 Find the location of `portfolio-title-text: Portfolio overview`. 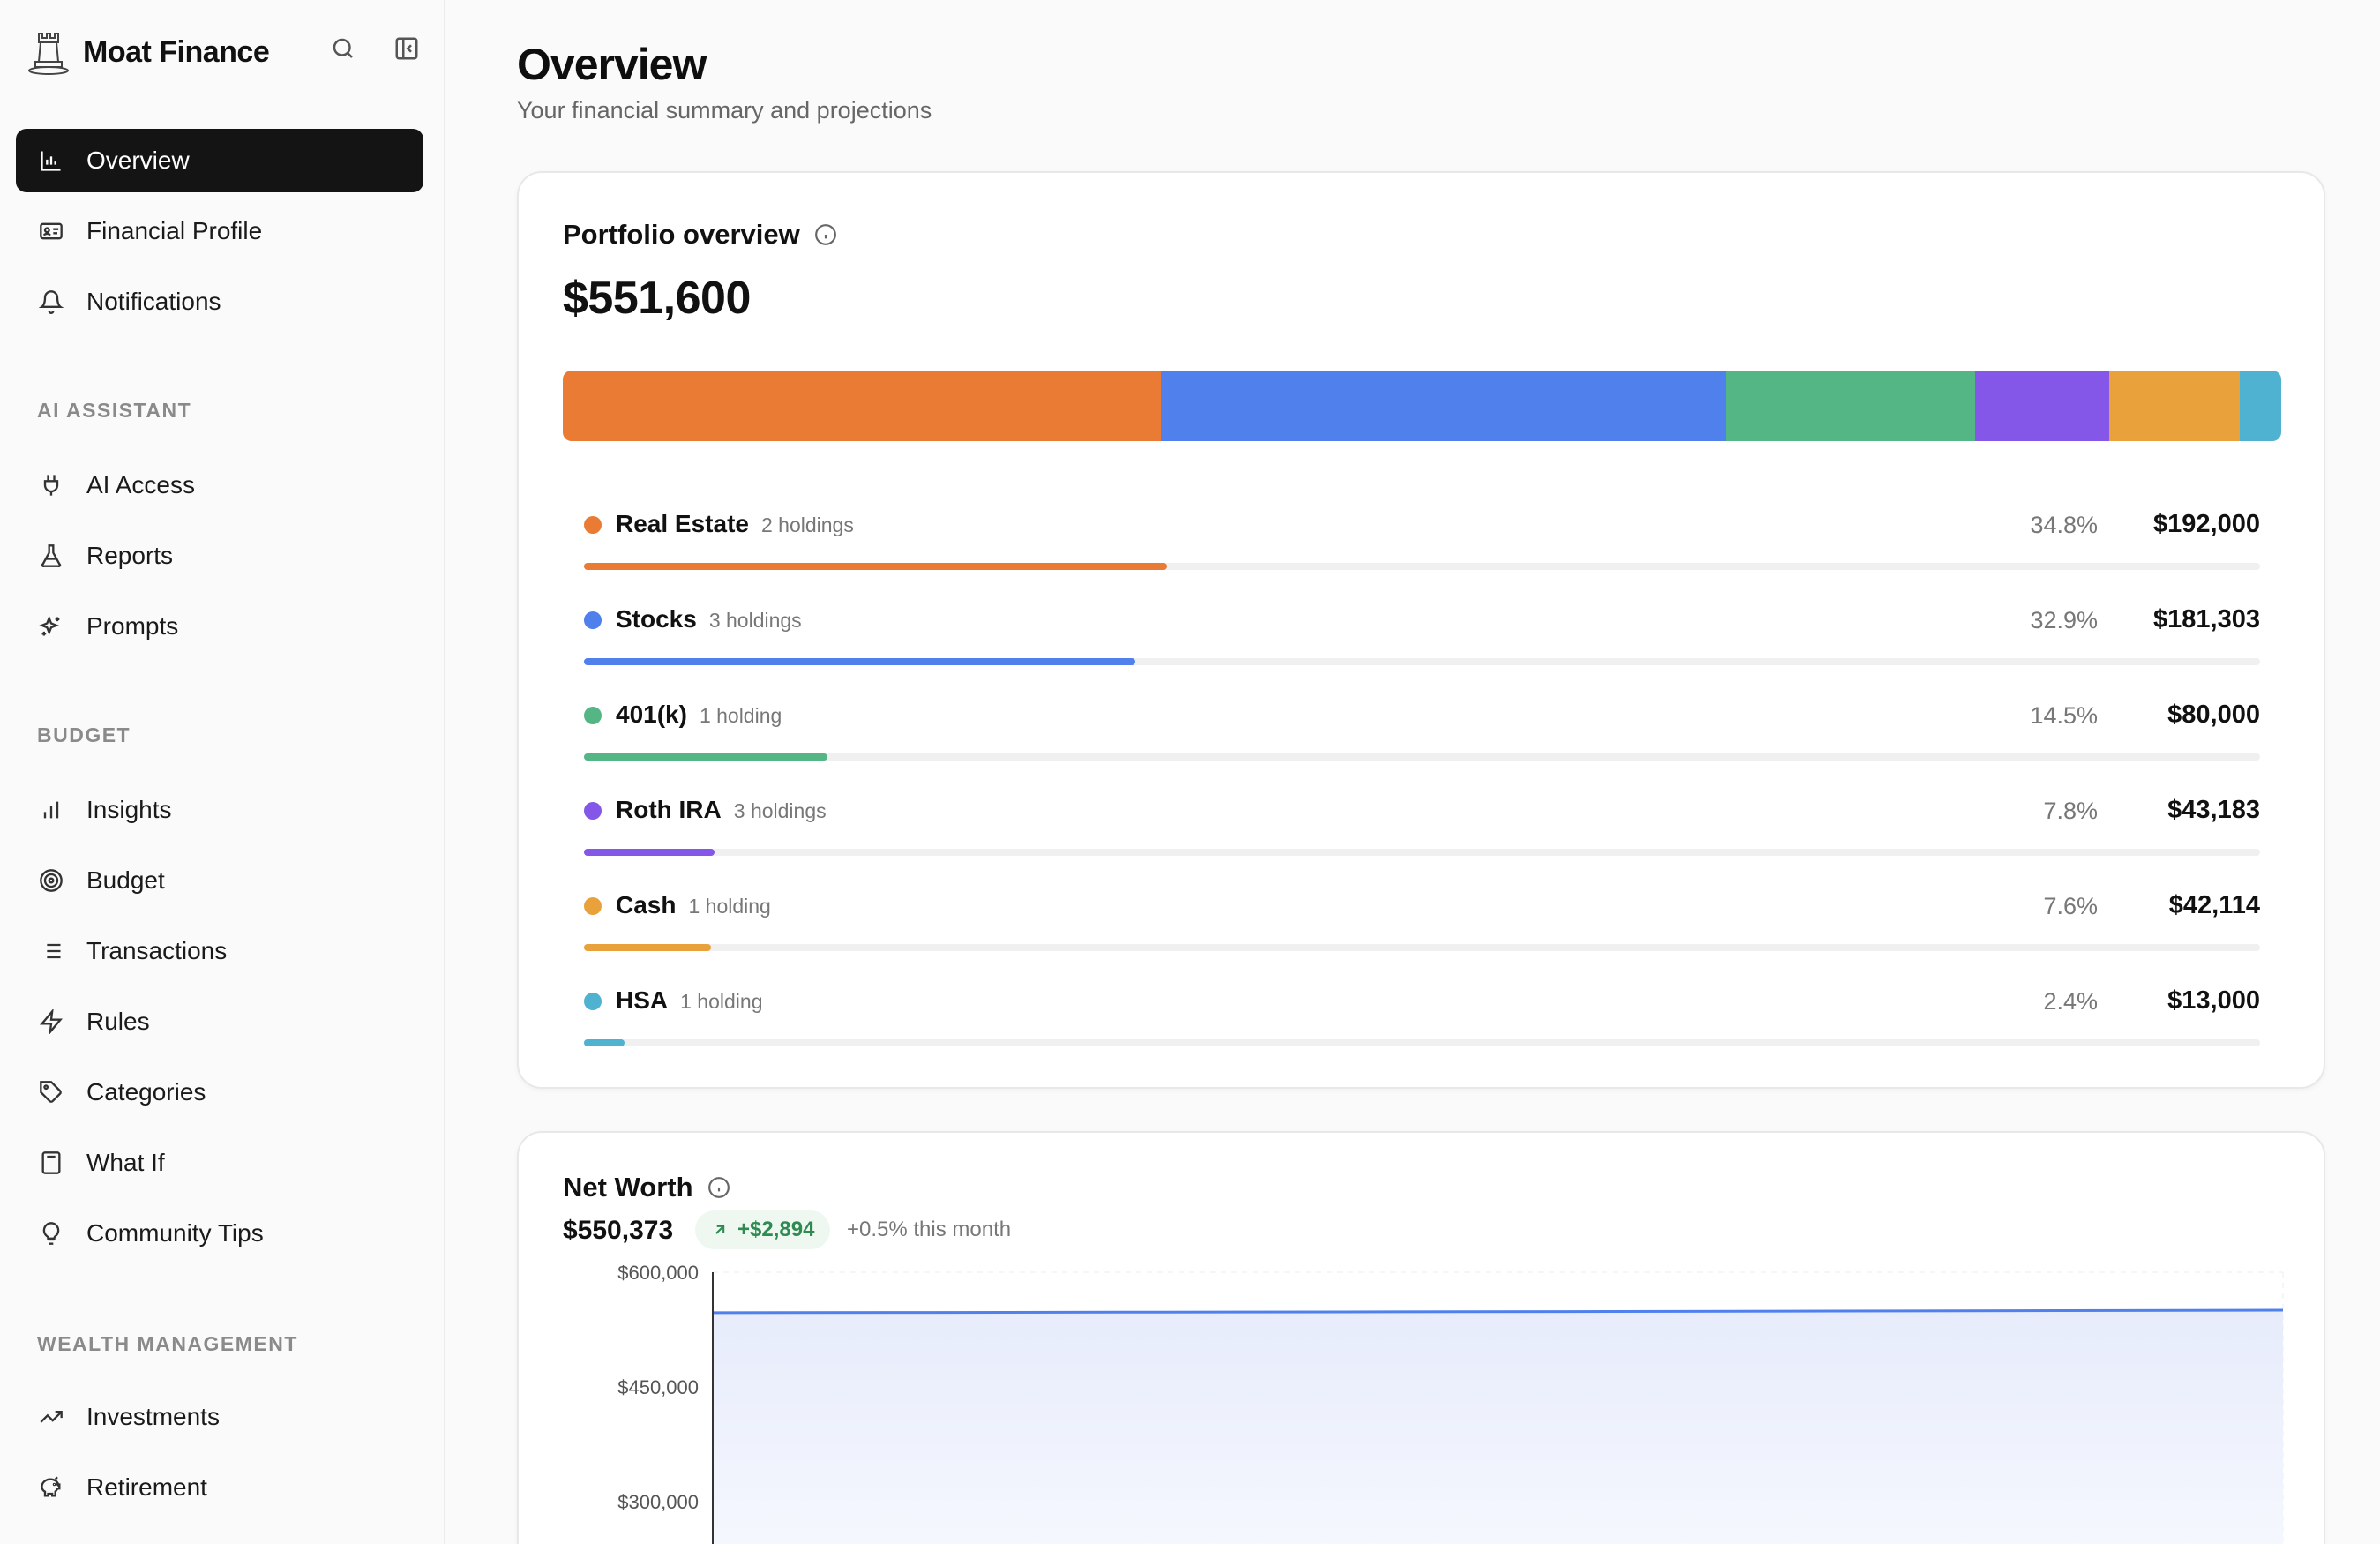

portfolio-title-text: Portfolio overview is located at coordinates (681, 235).